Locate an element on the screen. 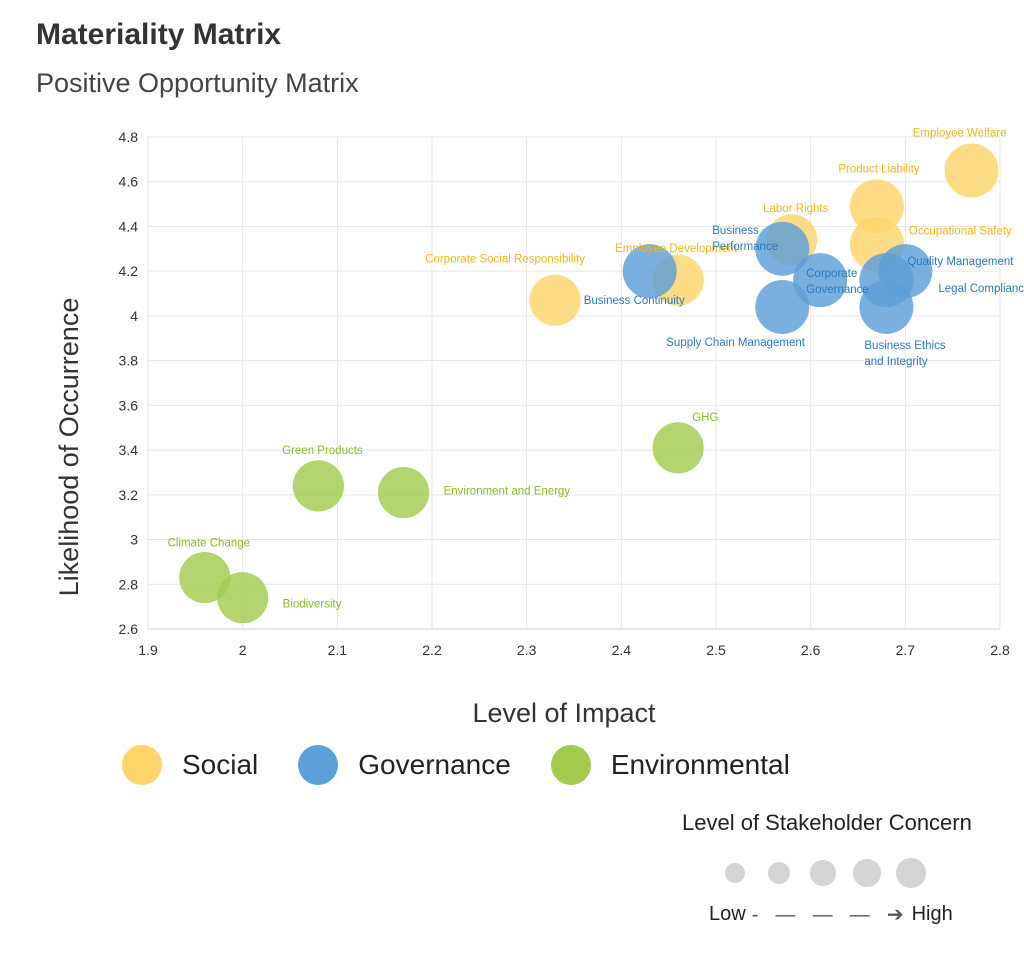 The height and width of the screenshot is (956, 1024). size-legend-dots is located at coordinates (835, 873).